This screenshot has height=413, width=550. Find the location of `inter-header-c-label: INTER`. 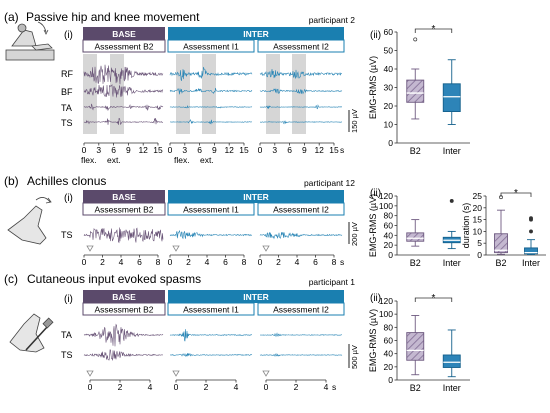

inter-header-c-label: INTER is located at coordinates (256, 297).